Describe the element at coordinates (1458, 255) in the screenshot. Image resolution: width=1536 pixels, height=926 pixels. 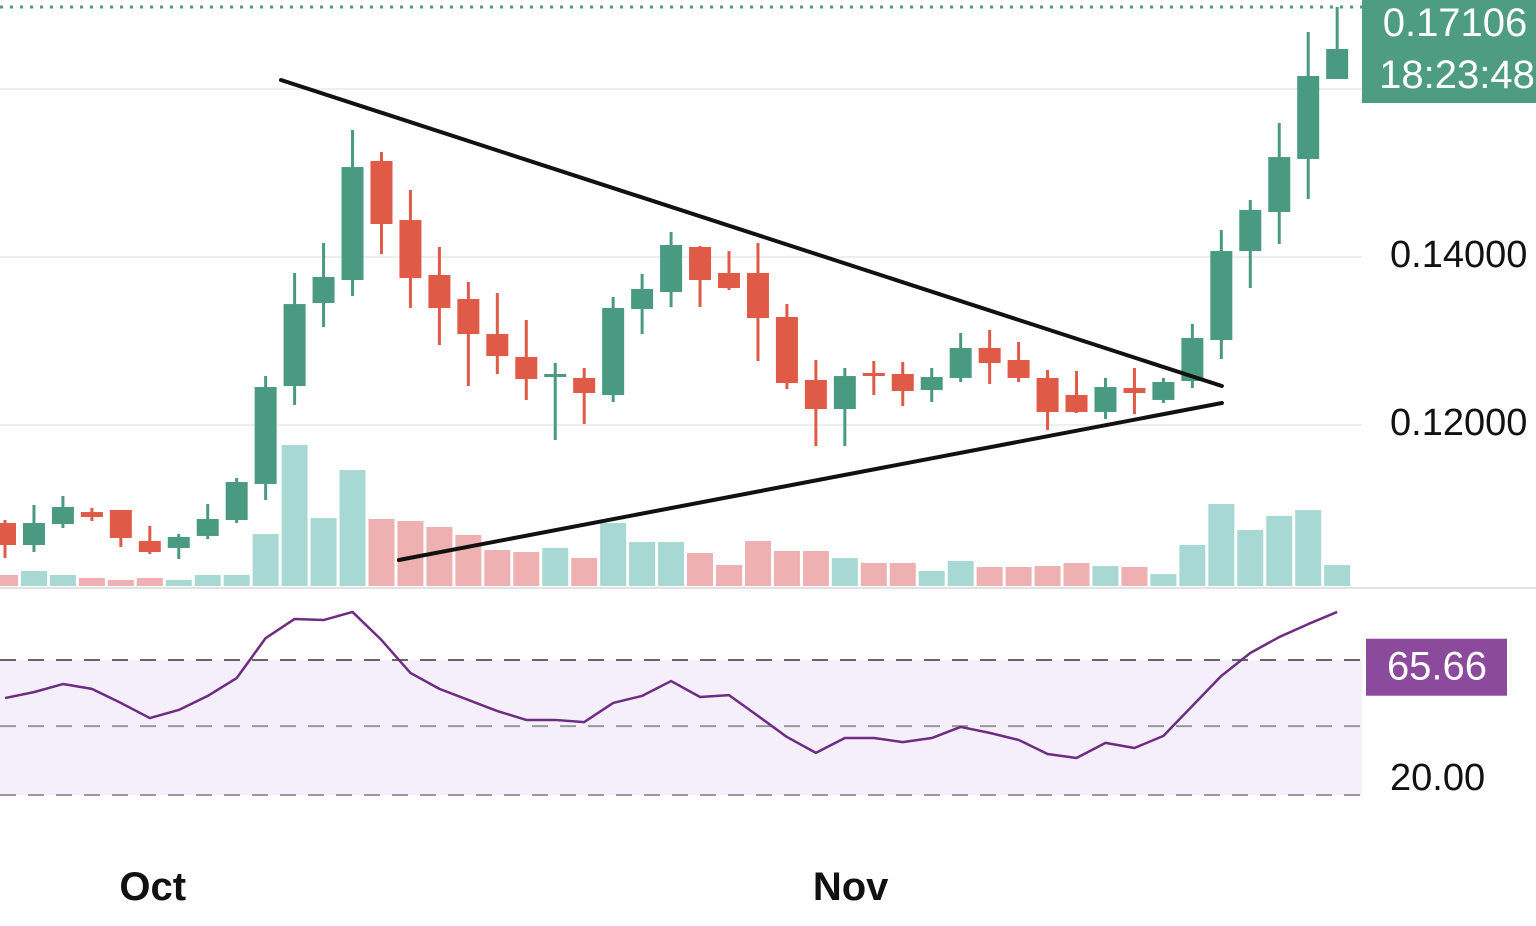
I see `price-tick-label: 0.14000` at that location.